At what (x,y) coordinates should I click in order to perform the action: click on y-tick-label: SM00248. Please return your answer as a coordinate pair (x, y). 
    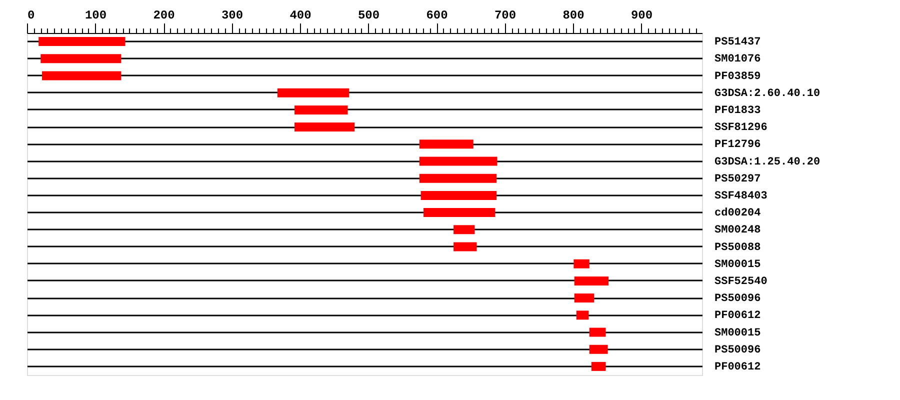
    Looking at the image, I should click on (738, 230).